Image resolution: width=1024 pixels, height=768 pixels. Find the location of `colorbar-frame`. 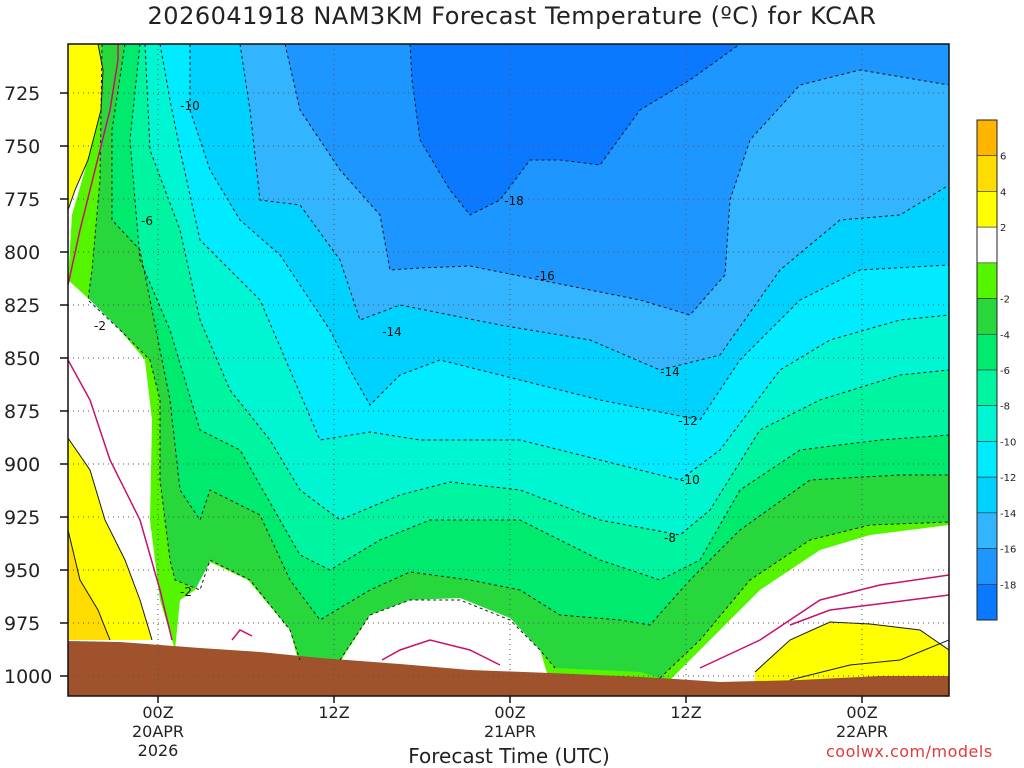

colorbar-frame is located at coordinates (987, 370).